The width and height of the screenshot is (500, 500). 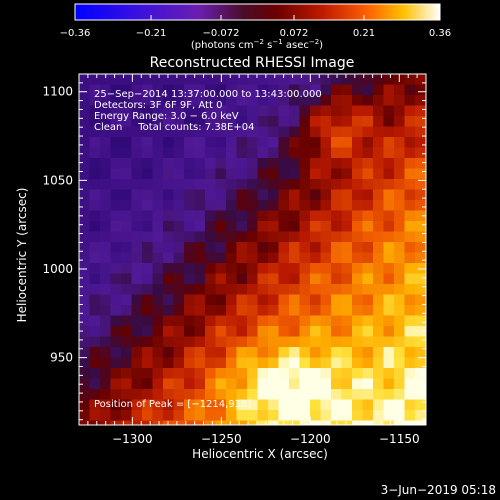 I want to click on y-tick-label: 1100, so click(x=57, y=92).